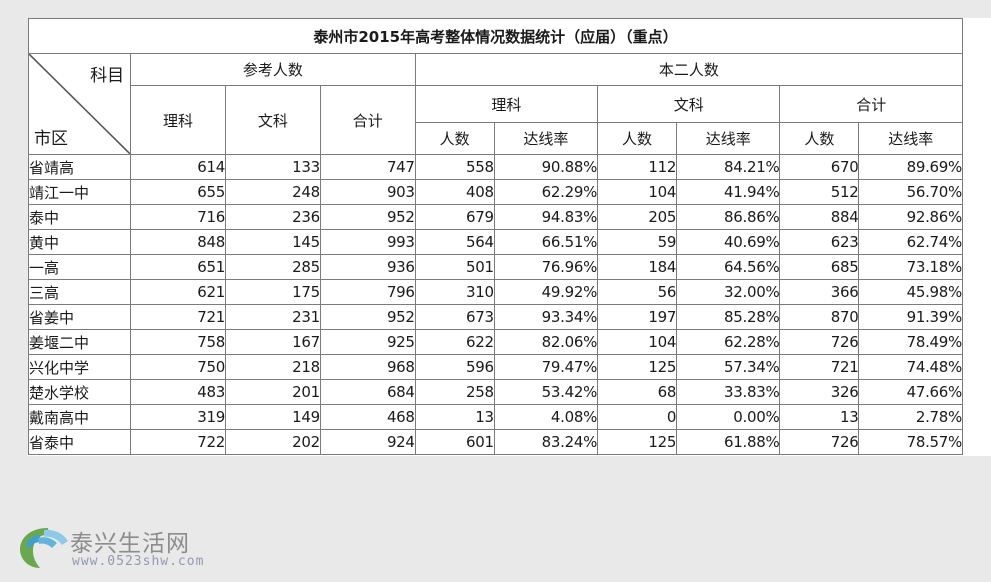 The width and height of the screenshot is (991, 582). Describe the element at coordinates (546, 442) in the screenshot. I see `cell-tier2-science-rate: 83.24%` at that location.